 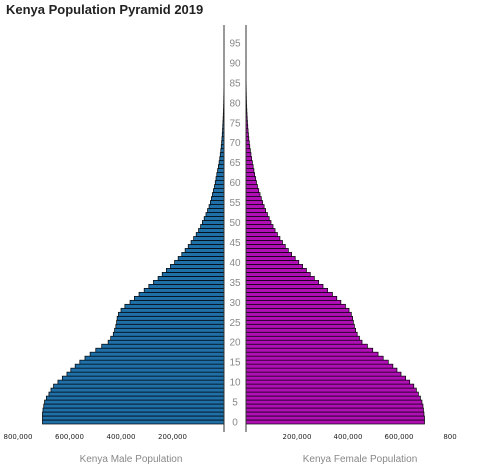 I want to click on male-axis-tick-label: 400,000, so click(x=121, y=437).